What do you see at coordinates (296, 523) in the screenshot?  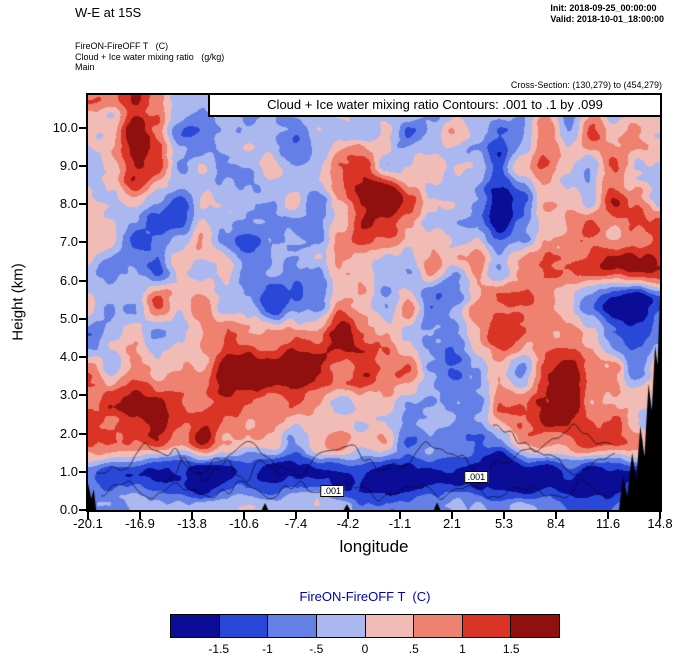 I see `x-tick-label: -7.4` at bounding box center [296, 523].